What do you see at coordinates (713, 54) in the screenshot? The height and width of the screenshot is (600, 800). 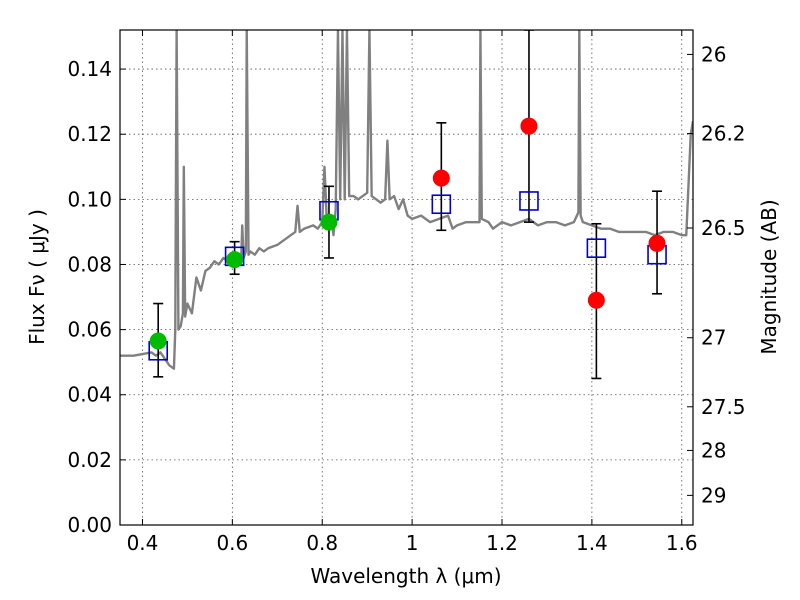 I see `magnitude-tick-label: 26` at bounding box center [713, 54].